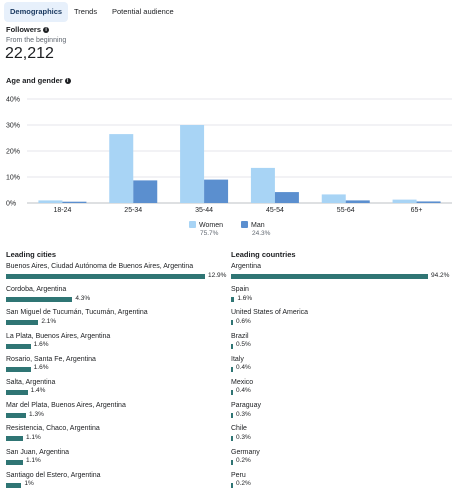 Image resolution: width=457 pixels, height=500 pixels. Describe the element at coordinates (246, 266) in the screenshot. I see `list-item-name: Argentina` at that location.